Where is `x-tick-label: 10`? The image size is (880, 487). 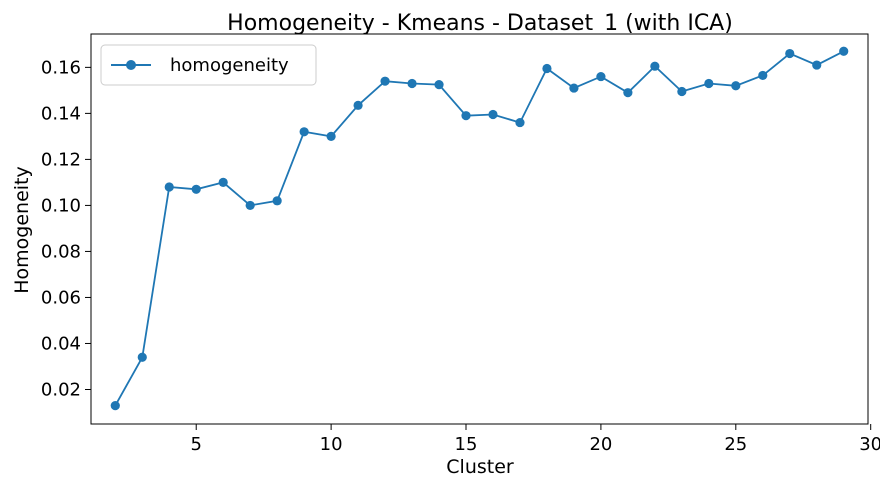
x-tick-label: 10 is located at coordinates (331, 444).